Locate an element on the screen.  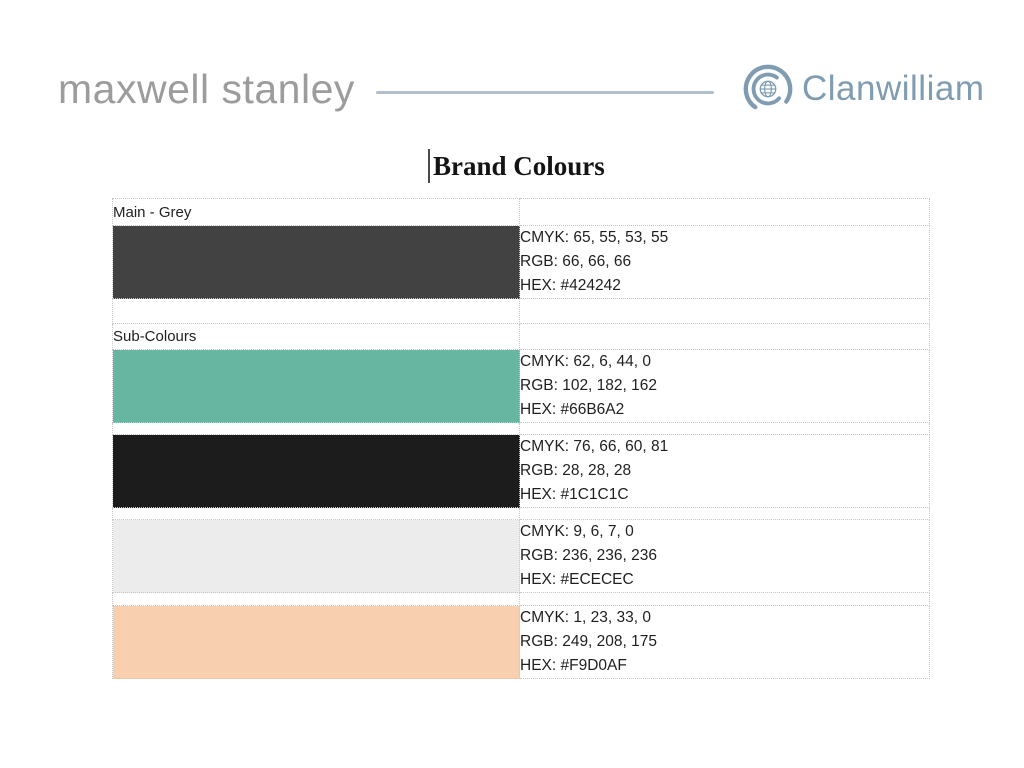
maxwell-stanley-logo: maxwell stanley is located at coordinates (206, 89).